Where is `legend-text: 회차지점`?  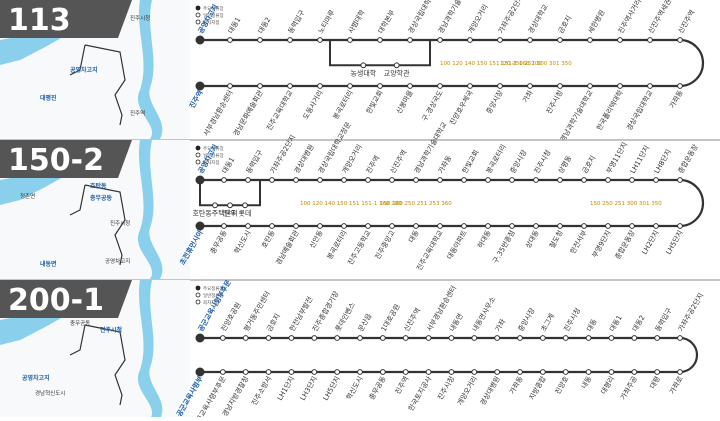
legend-text: 회차지점 is located at coordinates (211, 302).